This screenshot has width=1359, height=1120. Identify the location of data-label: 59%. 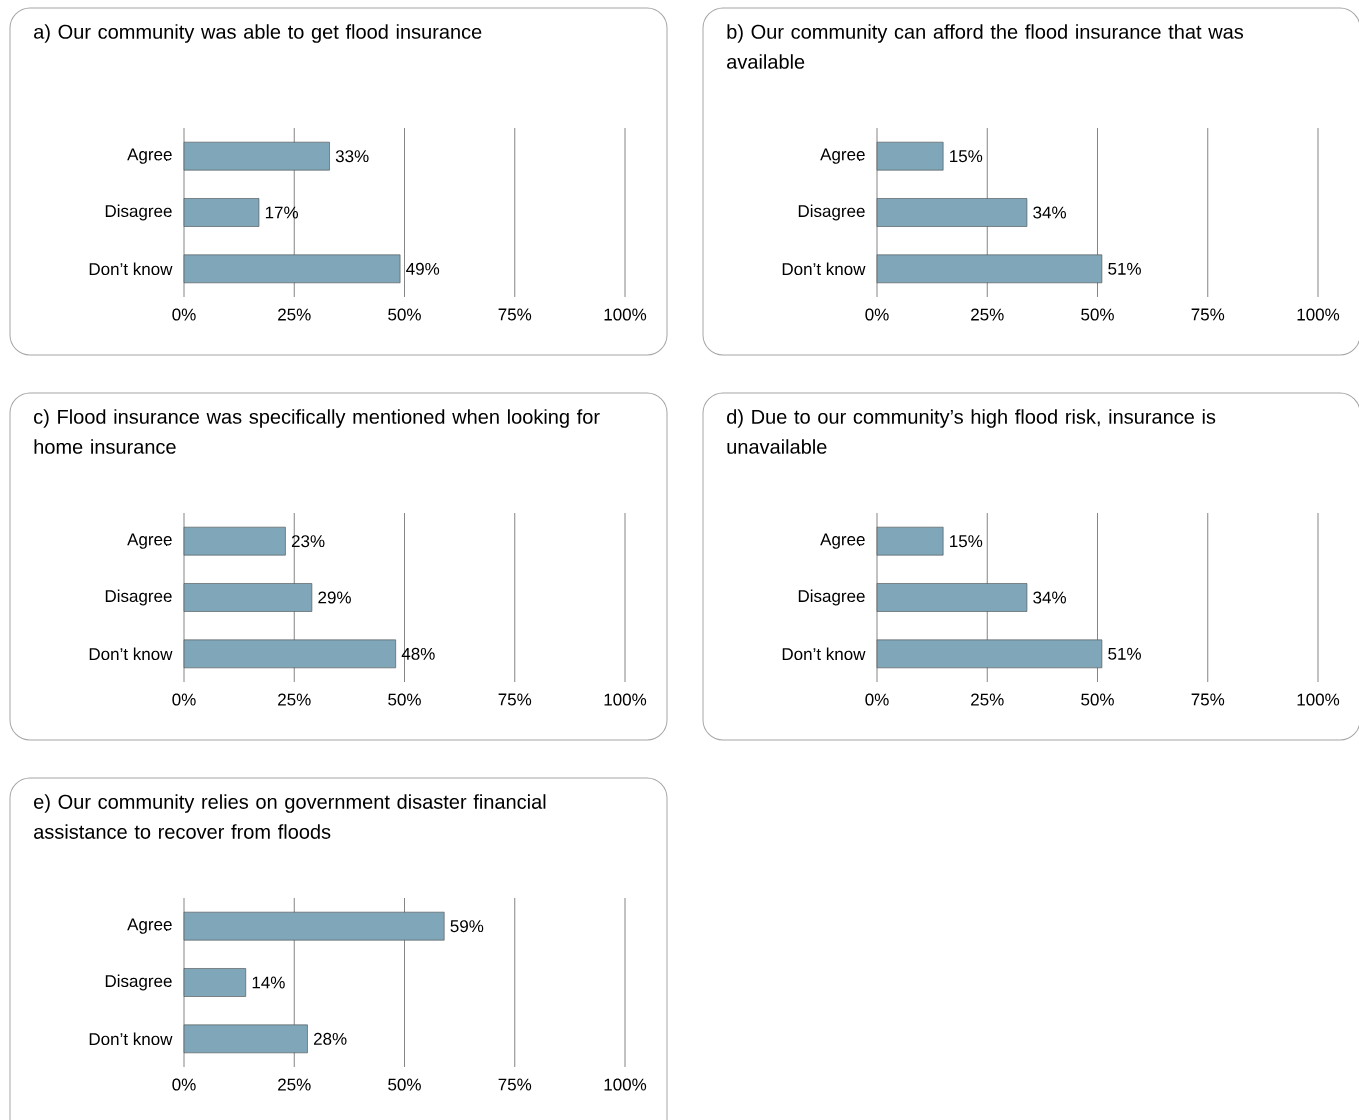
(467, 926).